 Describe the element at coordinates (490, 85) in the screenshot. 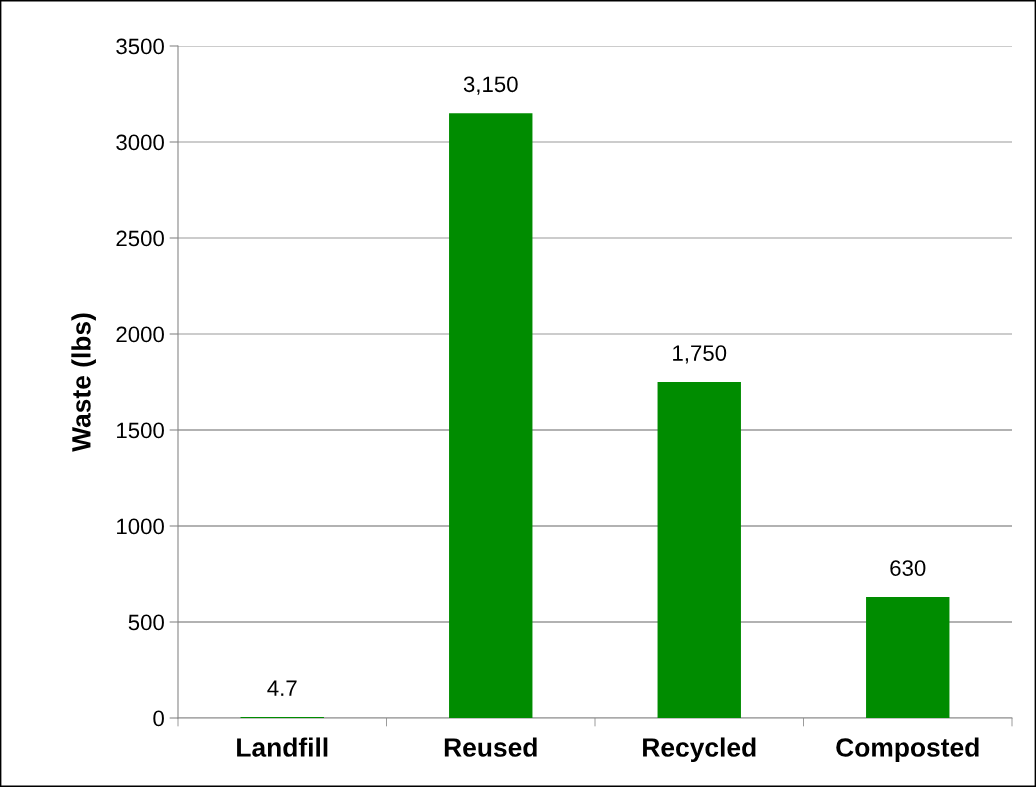

I see `data-label: 3,150` at that location.